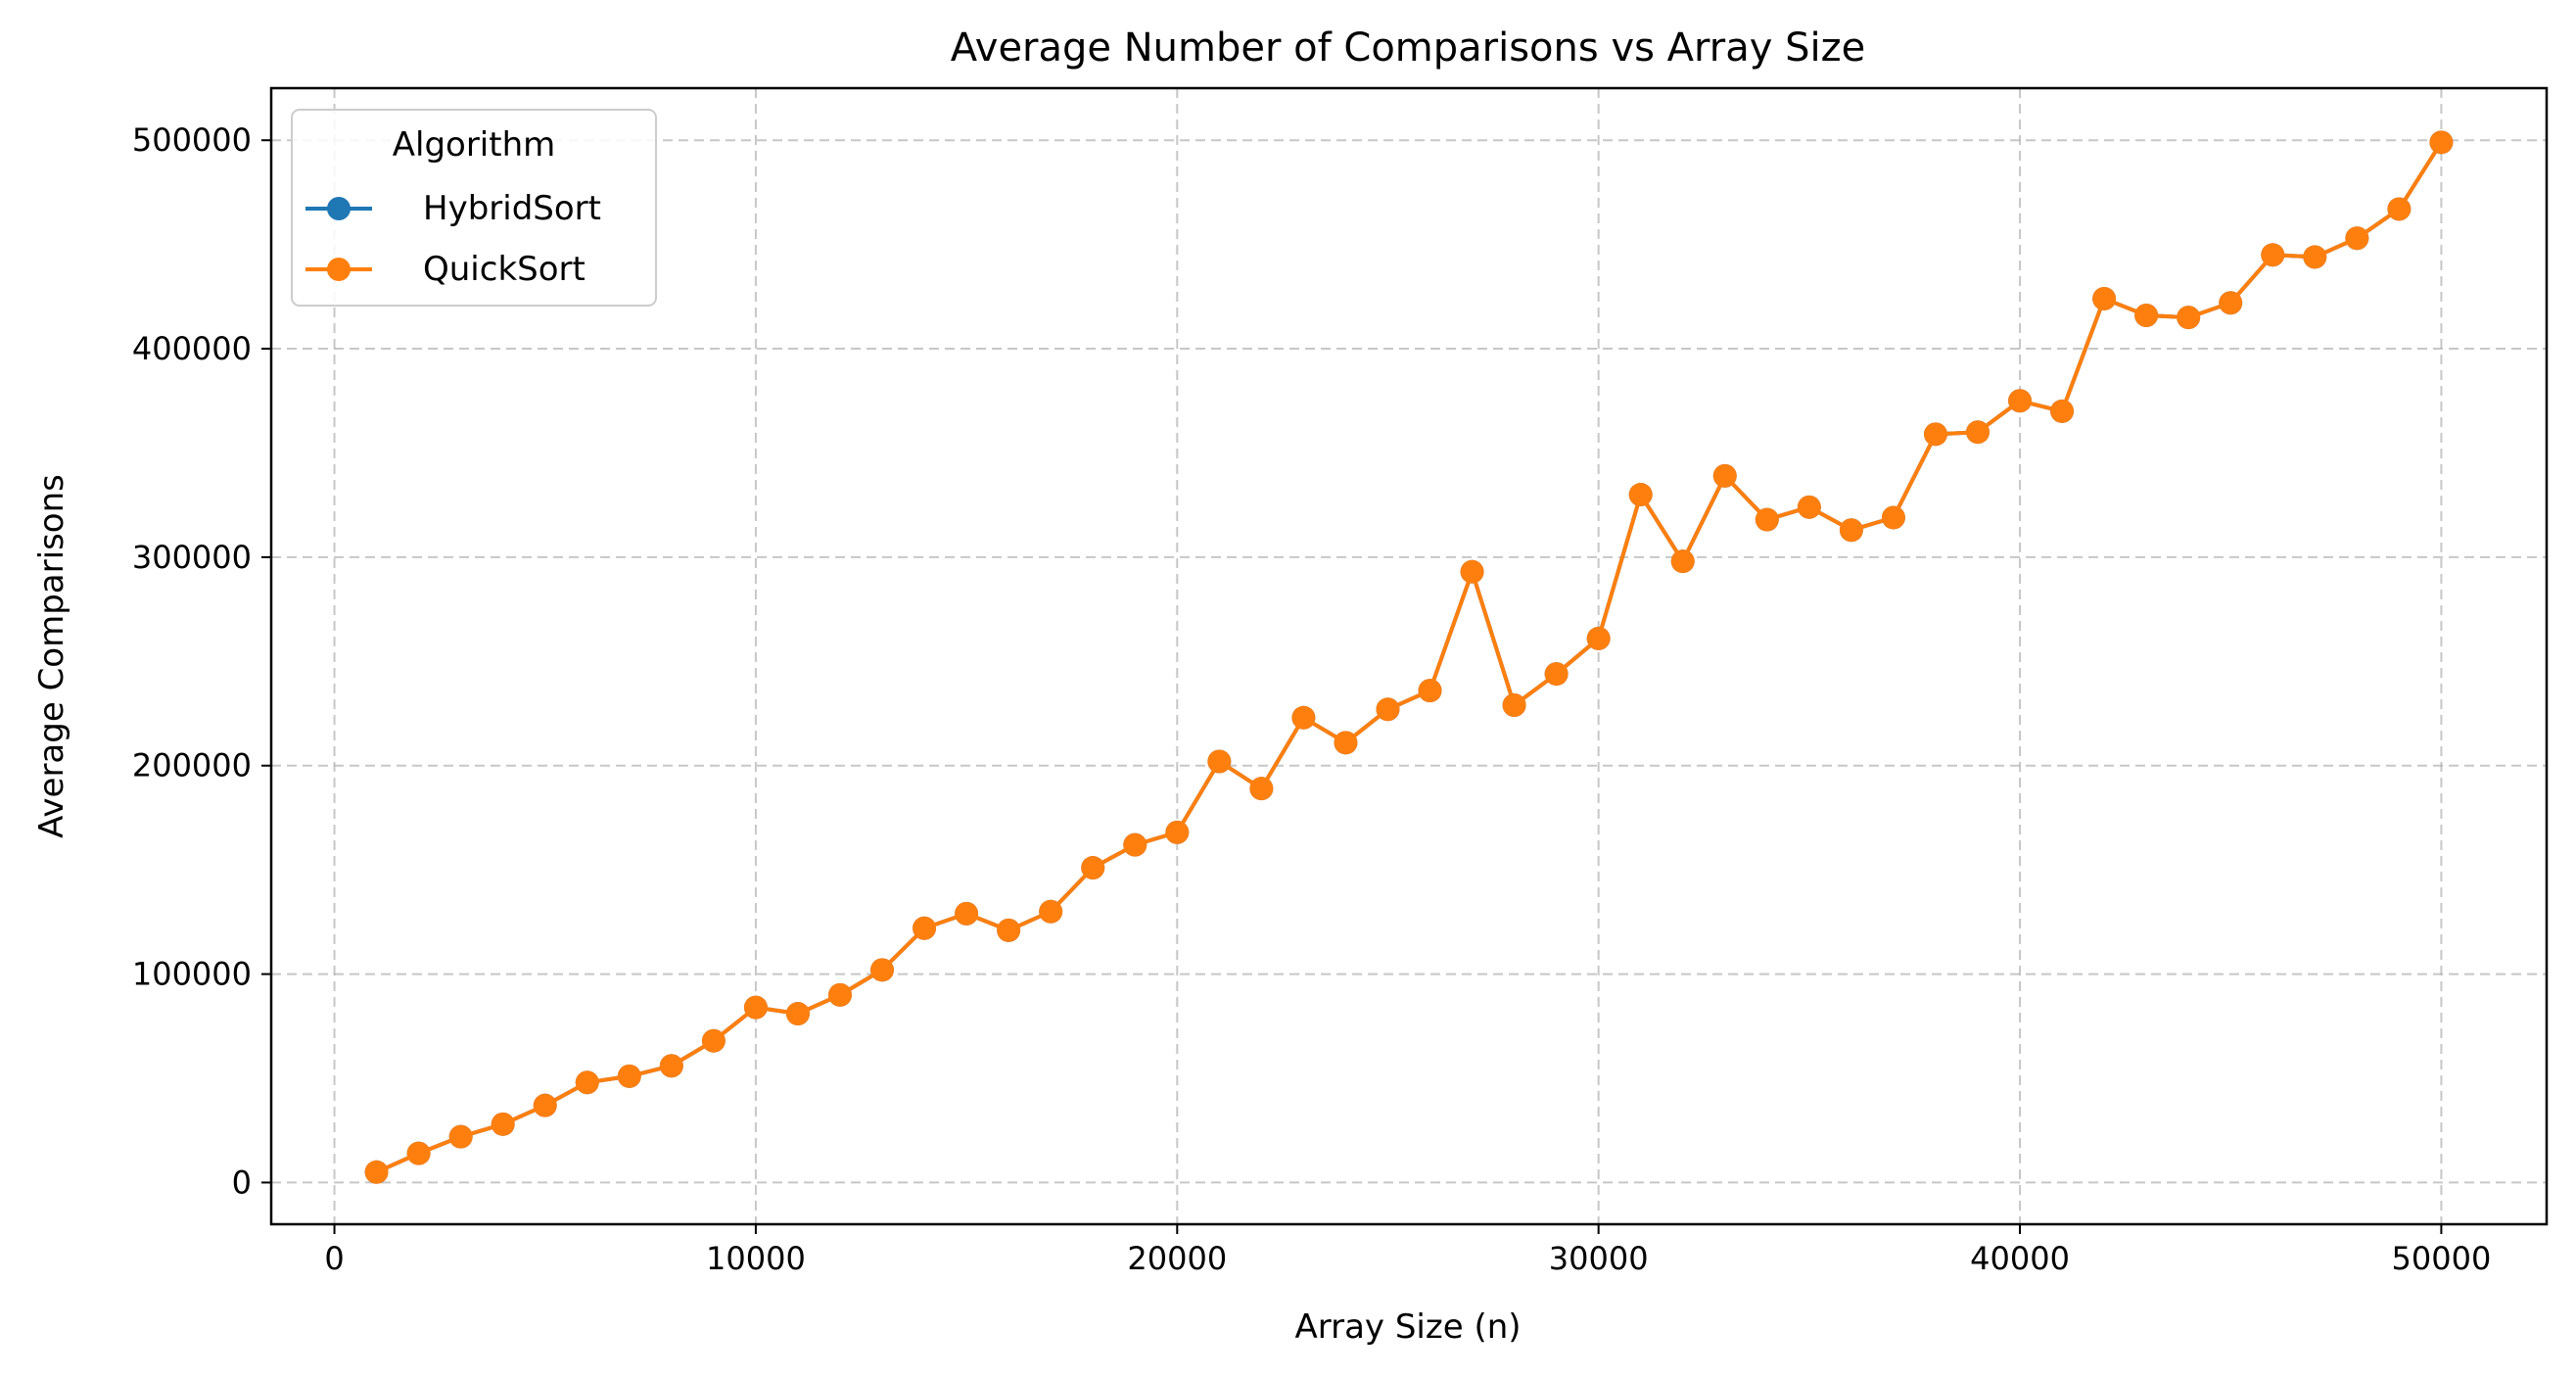  I want to click on y-axis: 0 100000 200000 300000 400000 500000, so click(201, 661).